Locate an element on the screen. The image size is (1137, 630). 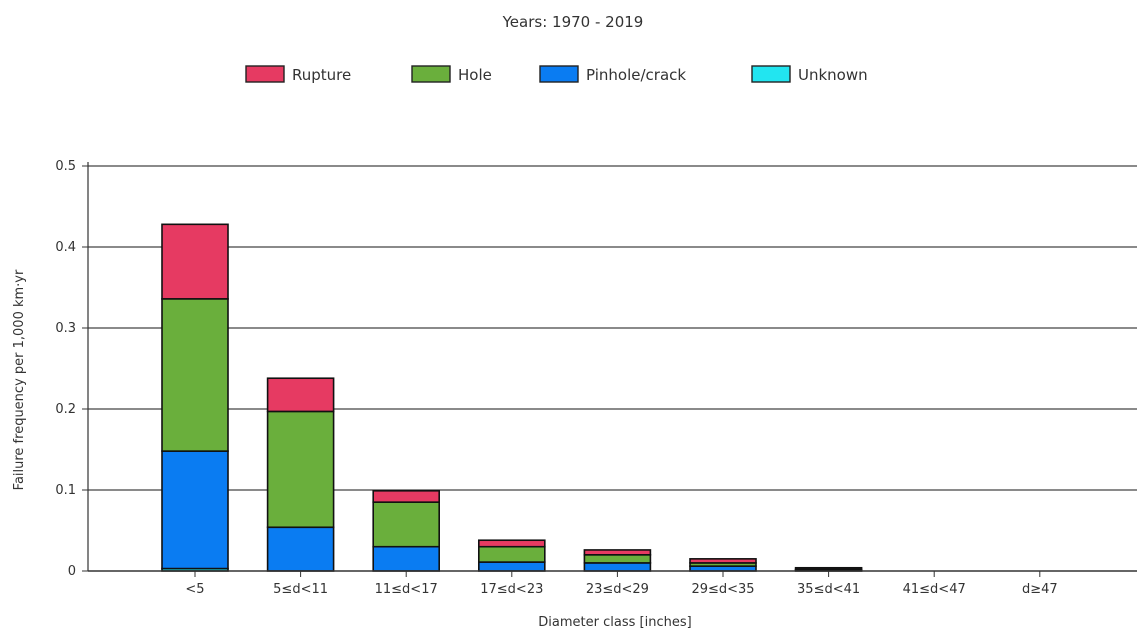
y-tick-label: 0.5 is located at coordinates (65, 166).